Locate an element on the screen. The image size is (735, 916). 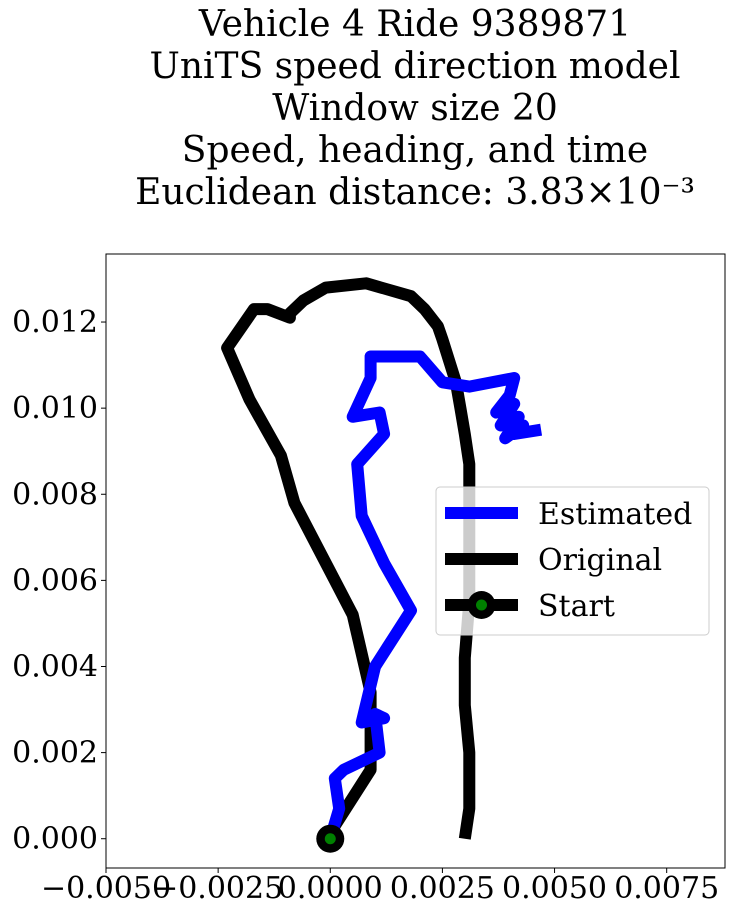
start-marker is located at coordinates (330, 839).